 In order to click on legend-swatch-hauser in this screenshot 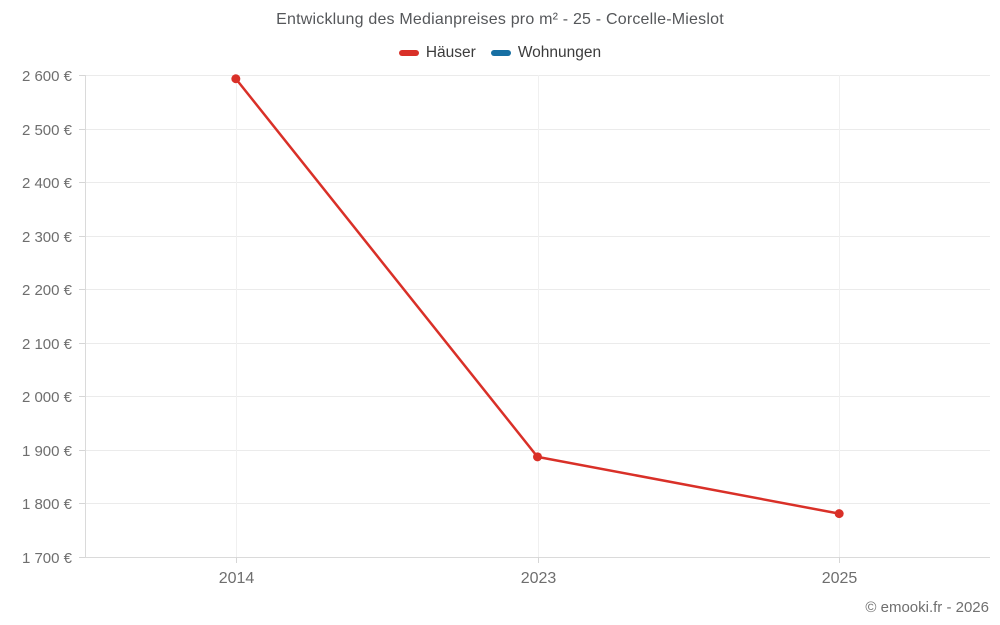, I will do `click(408, 53)`.